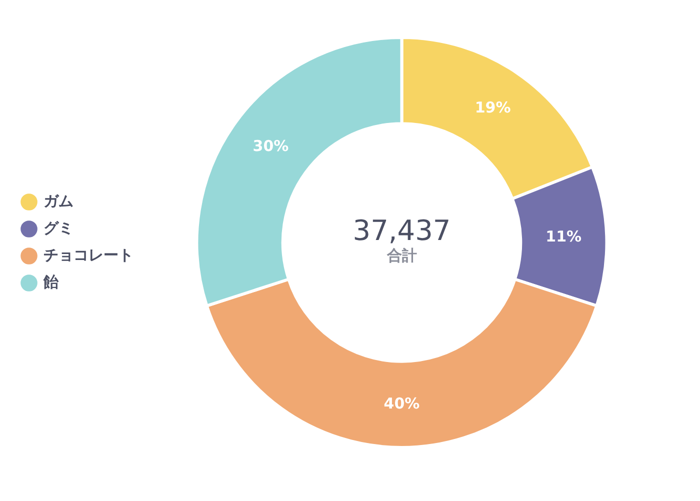  What do you see at coordinates (59, 227) in the screenshot?
I see `legend-label: グミ` at bounding box center [59, 227].